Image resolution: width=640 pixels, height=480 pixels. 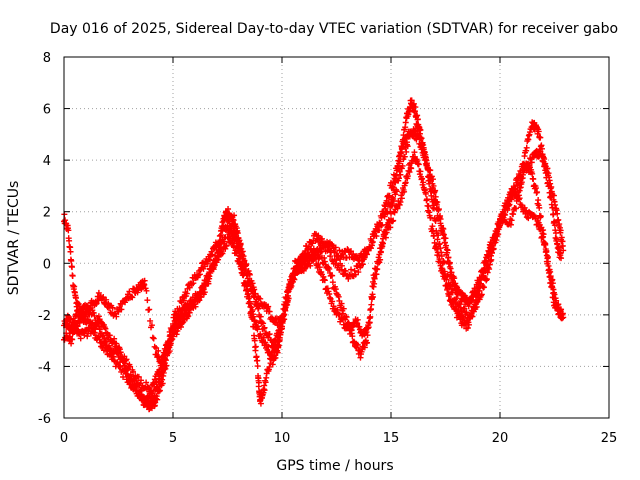 I want to click on y-tick-label: 8, so click(x=47, y=58).